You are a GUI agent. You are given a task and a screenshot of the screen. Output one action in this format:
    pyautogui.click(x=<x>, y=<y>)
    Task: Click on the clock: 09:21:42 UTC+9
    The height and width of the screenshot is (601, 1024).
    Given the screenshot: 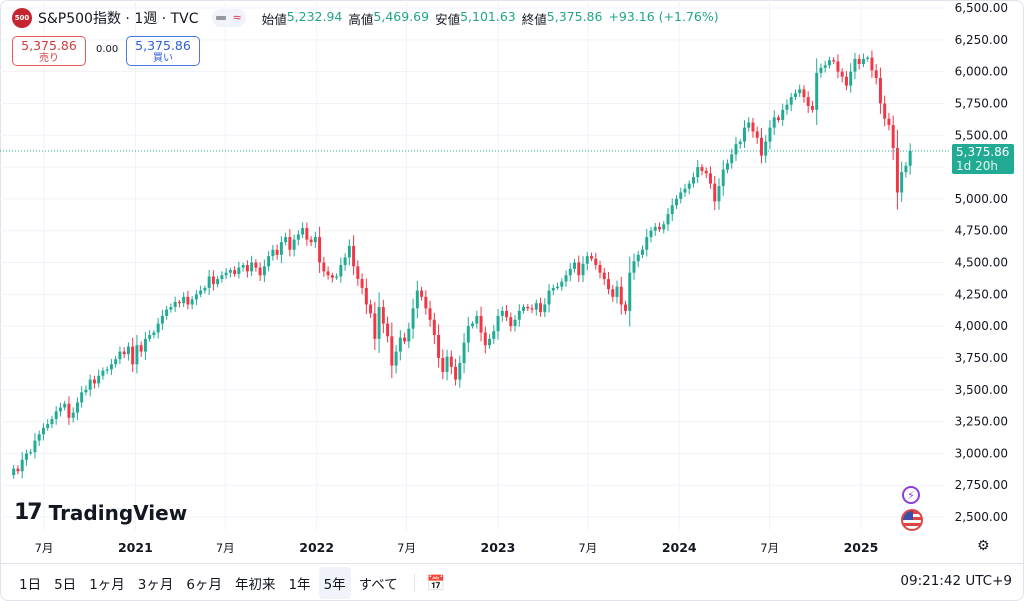 What is the action you would take?
    pyautogui.click(x=956, y=581)
    